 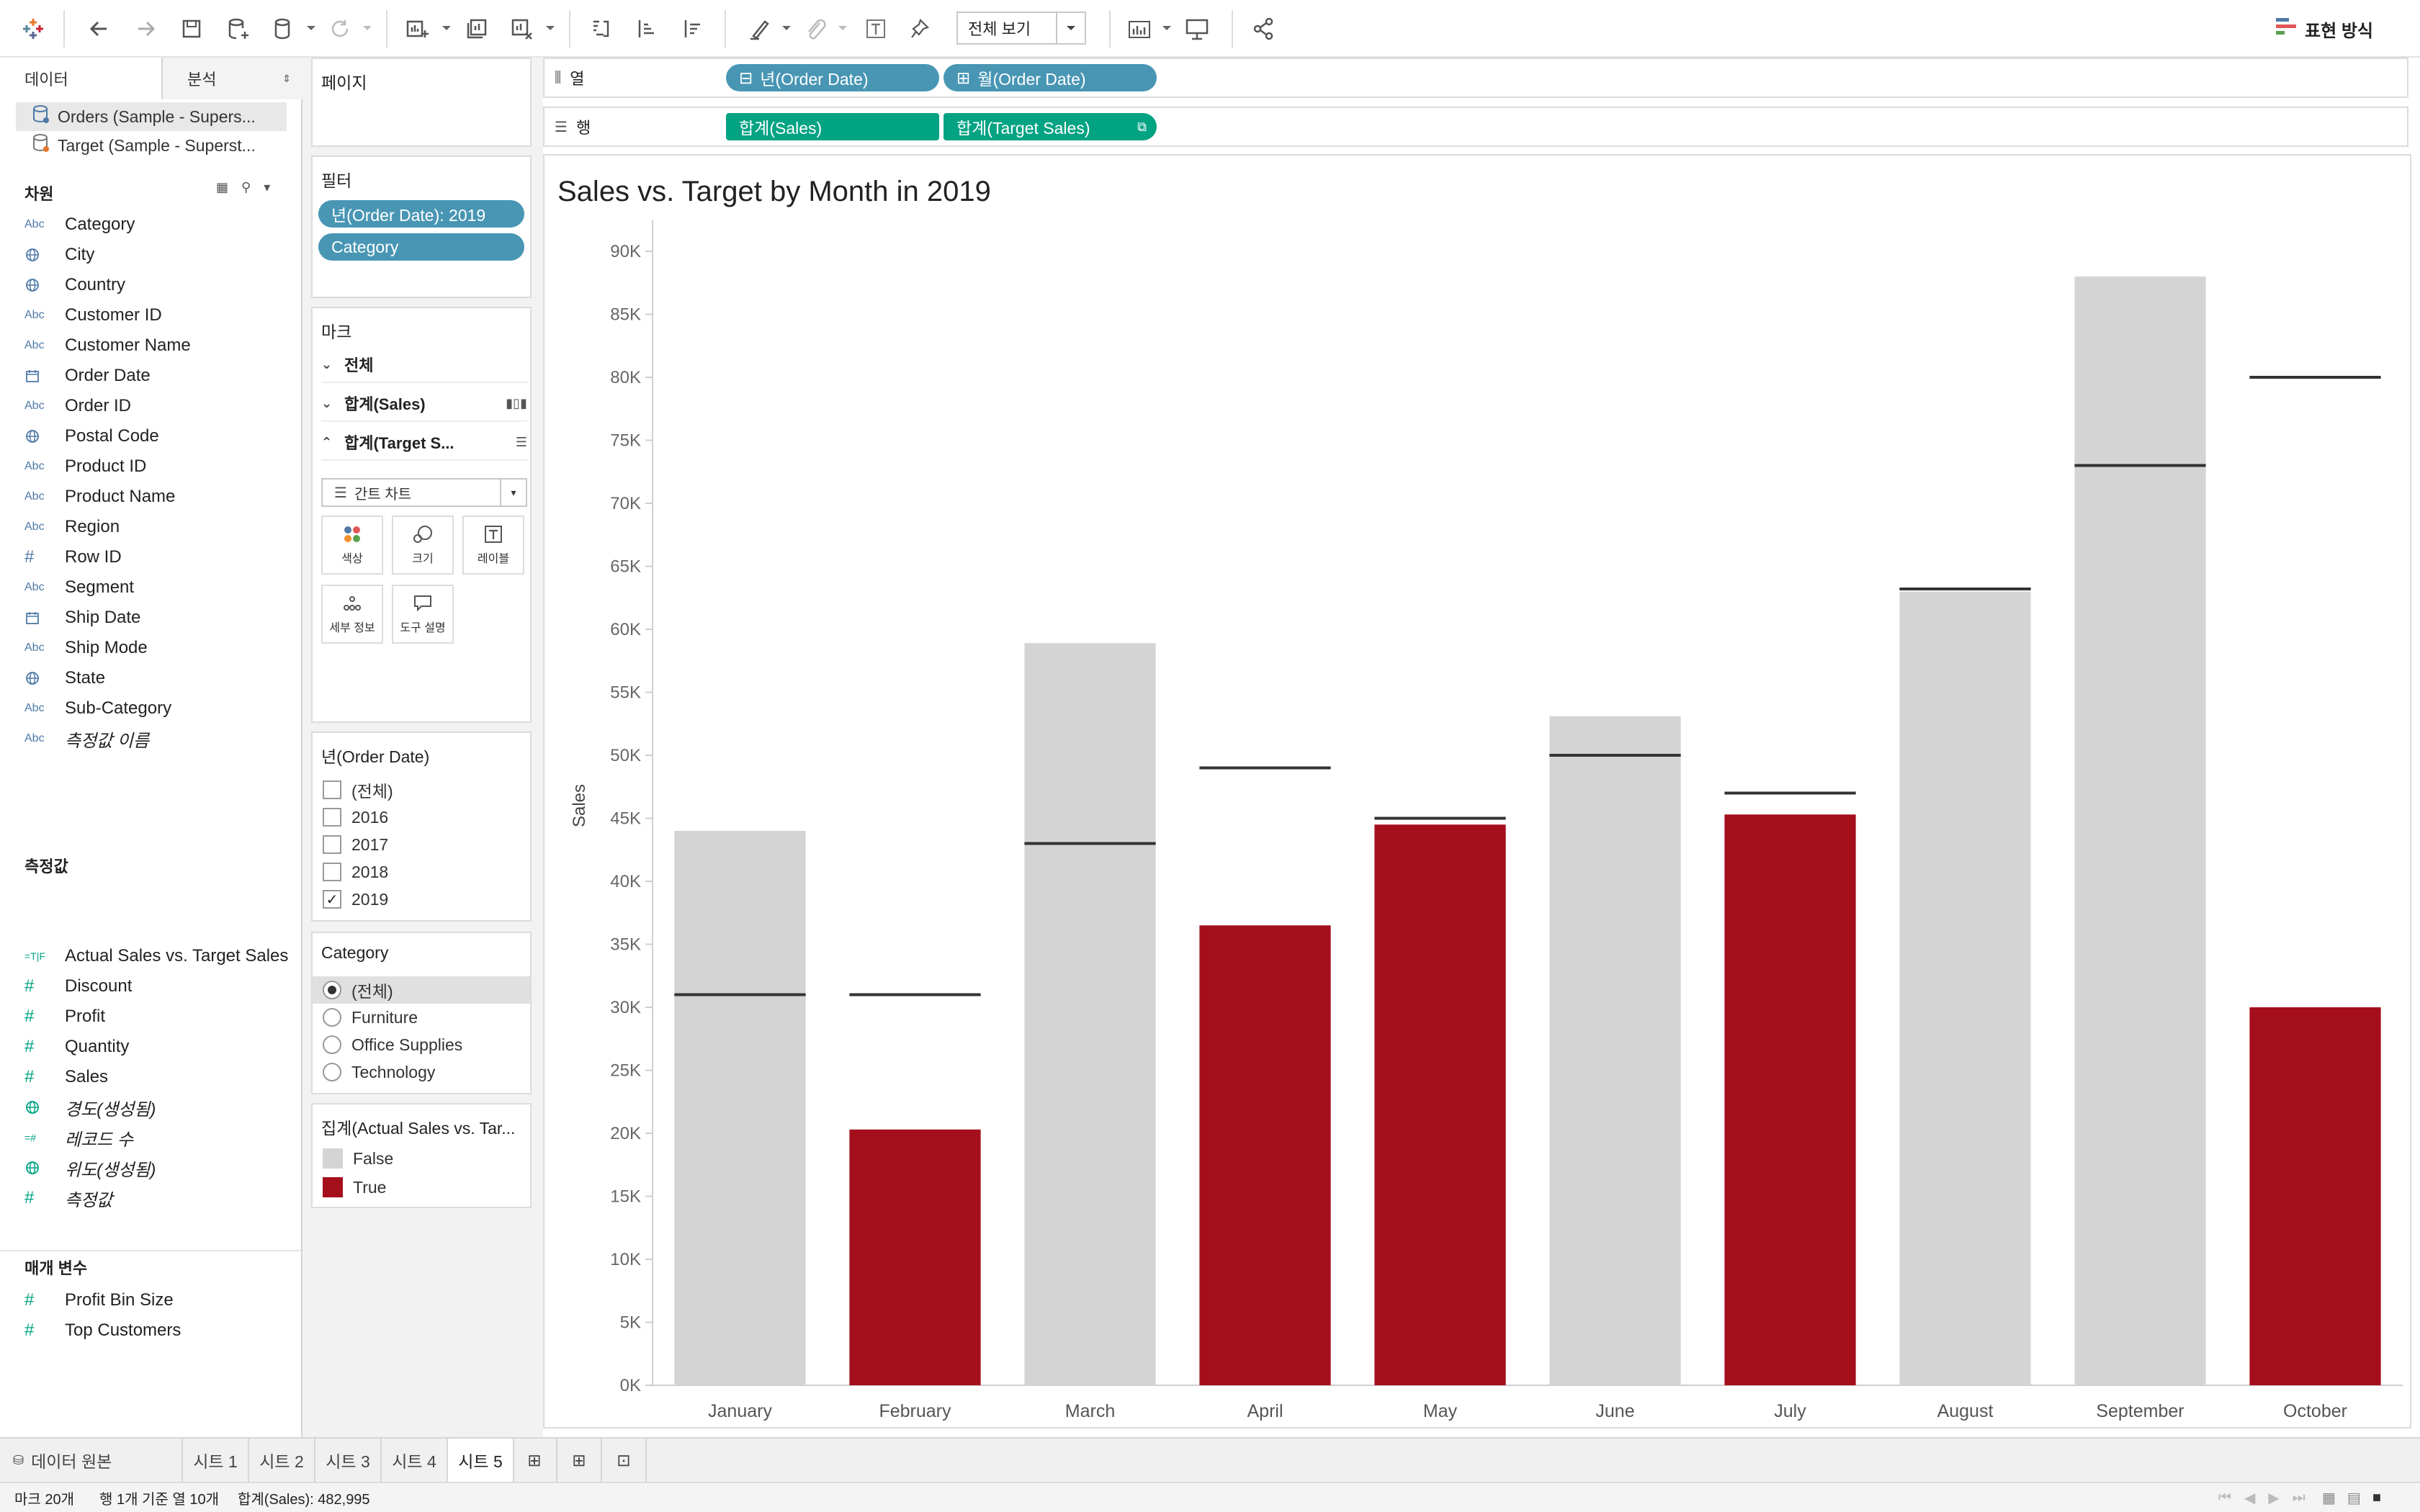 What do you see at coordinates (311, 28) in the screenshot?
I see `datasource-dropdown-icon` at bounding box center [311, 28].